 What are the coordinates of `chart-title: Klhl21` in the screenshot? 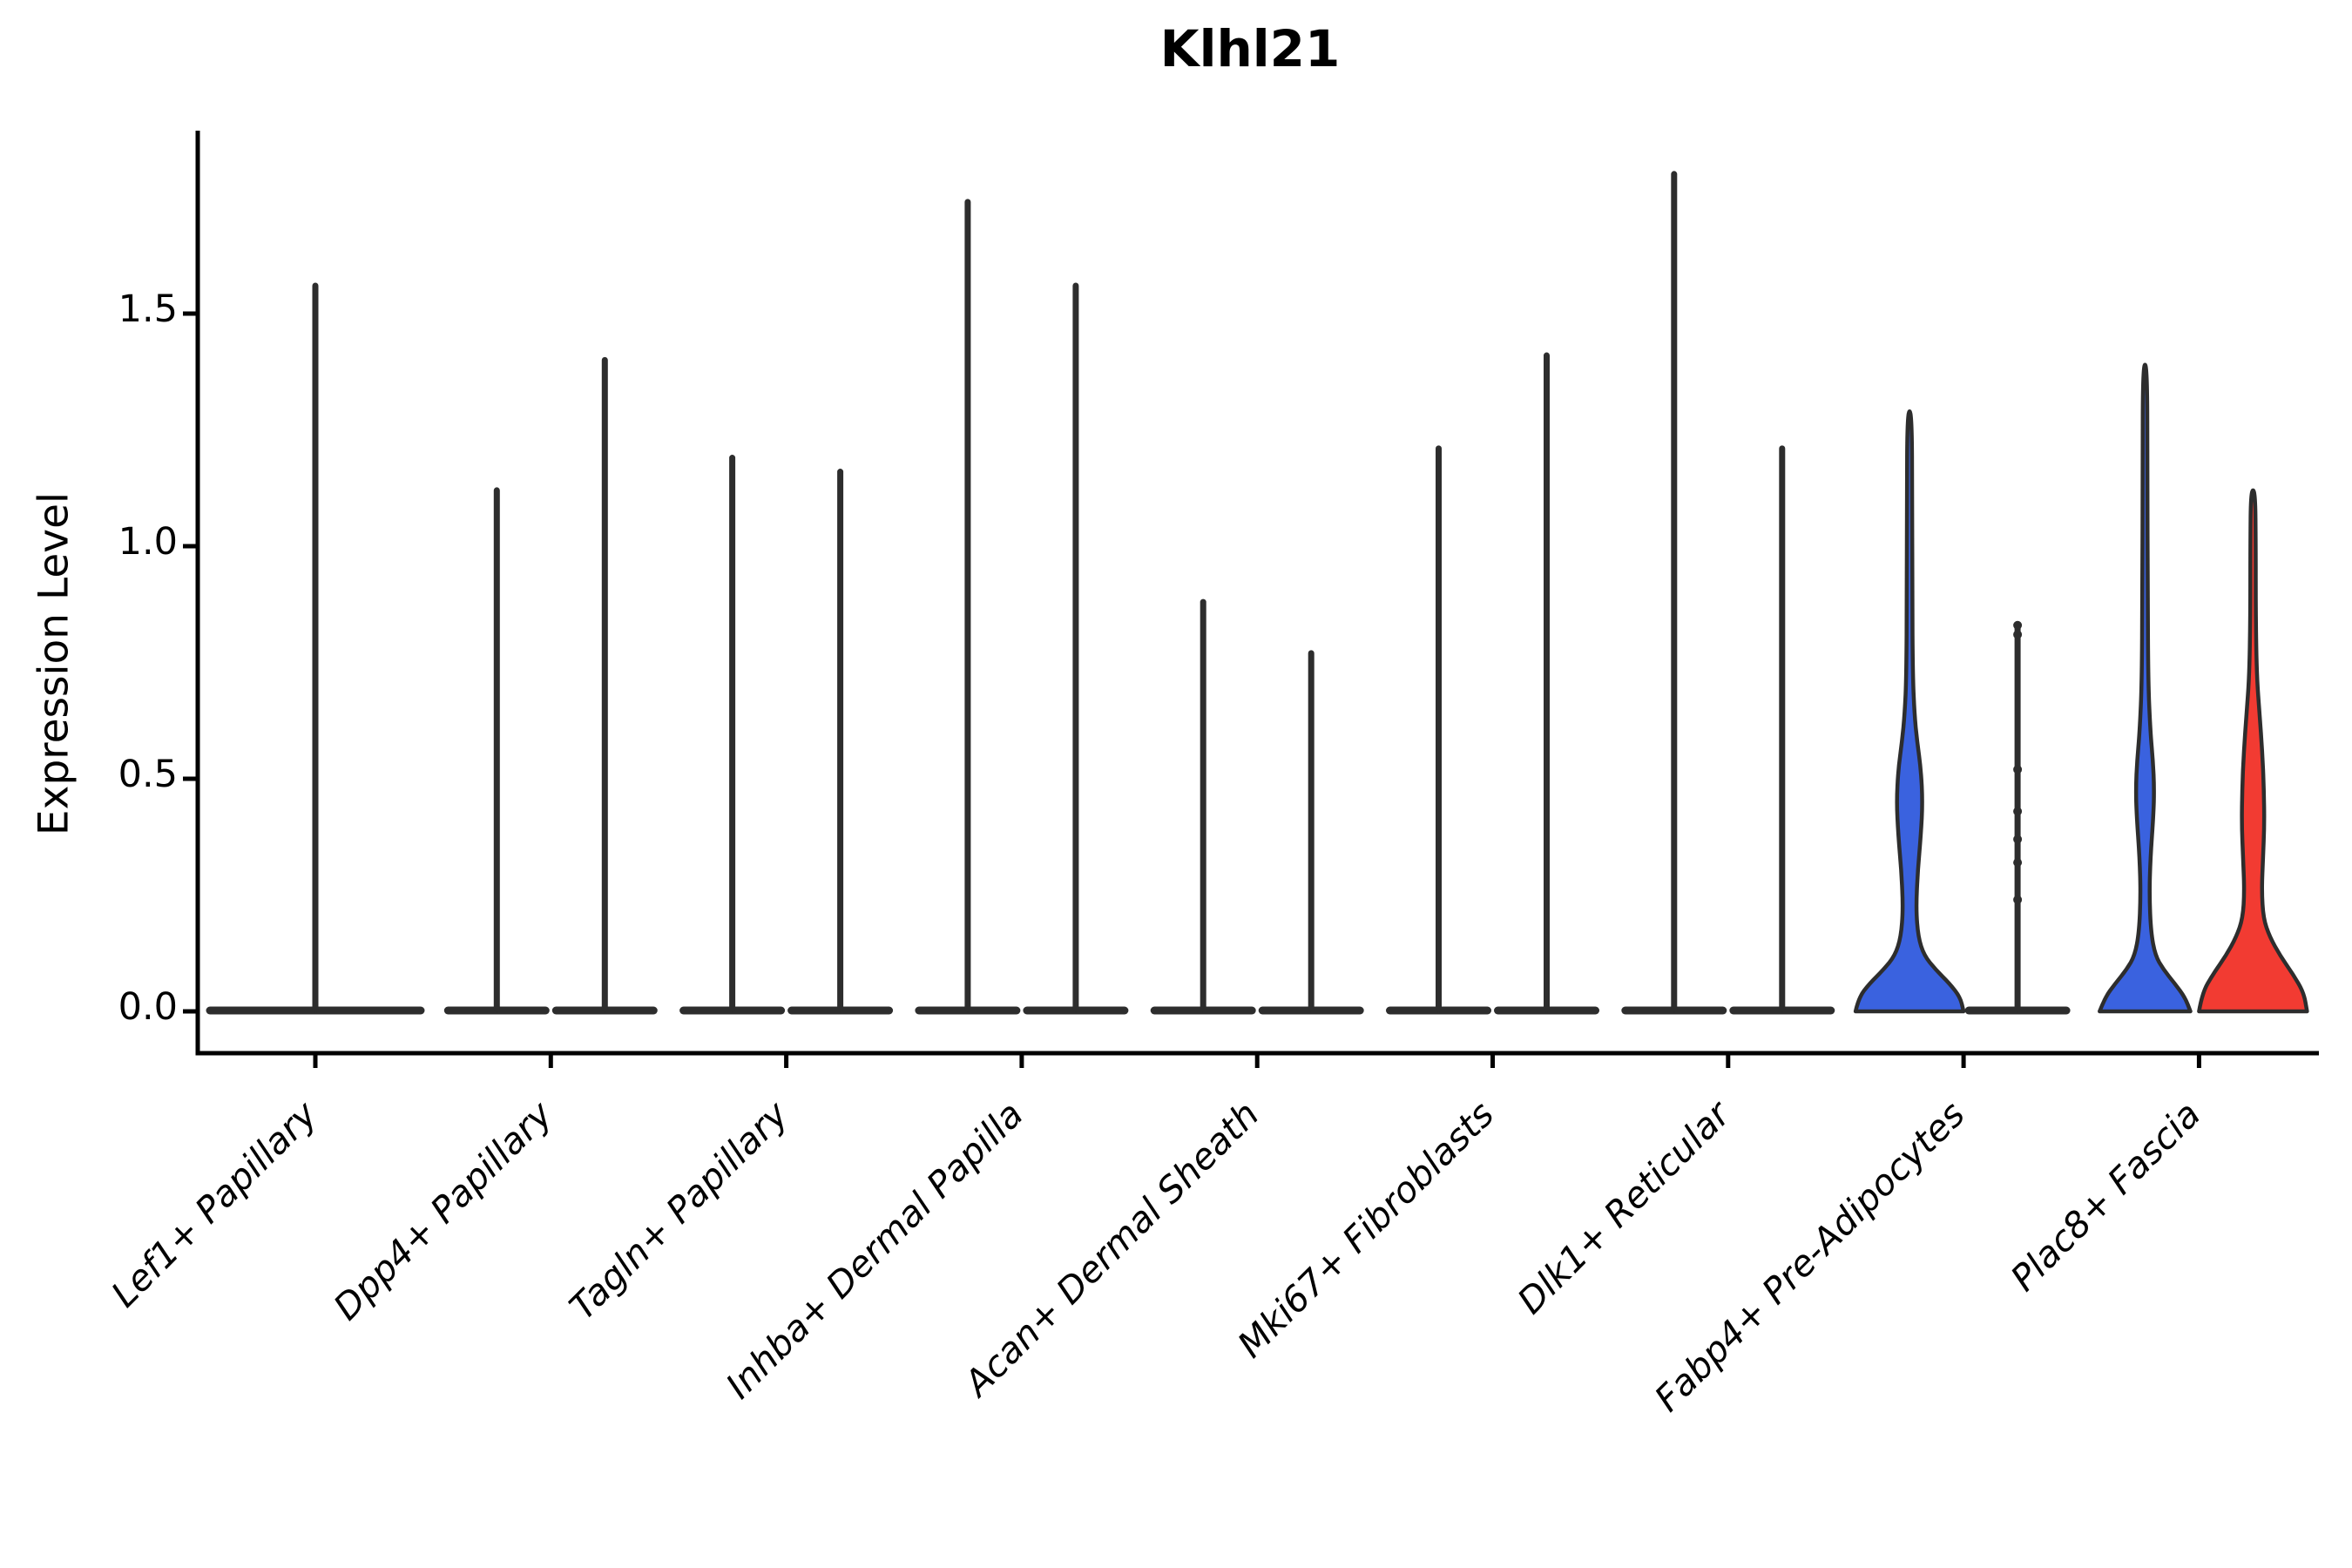 It's located at (1250, 48).